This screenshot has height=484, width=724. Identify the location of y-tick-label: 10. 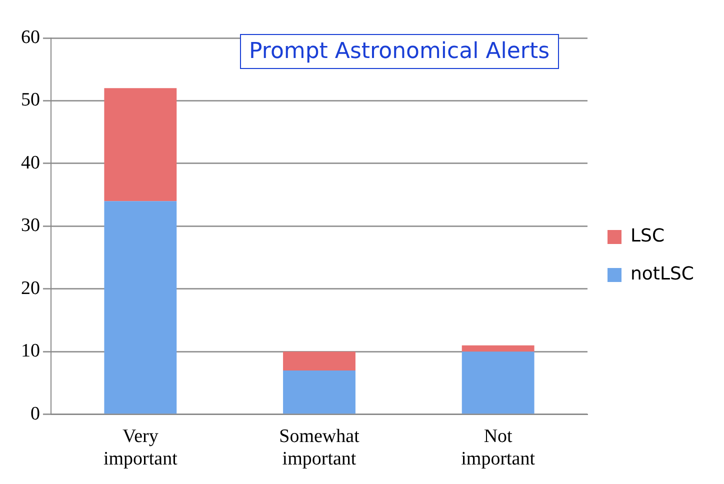
(30, 351).